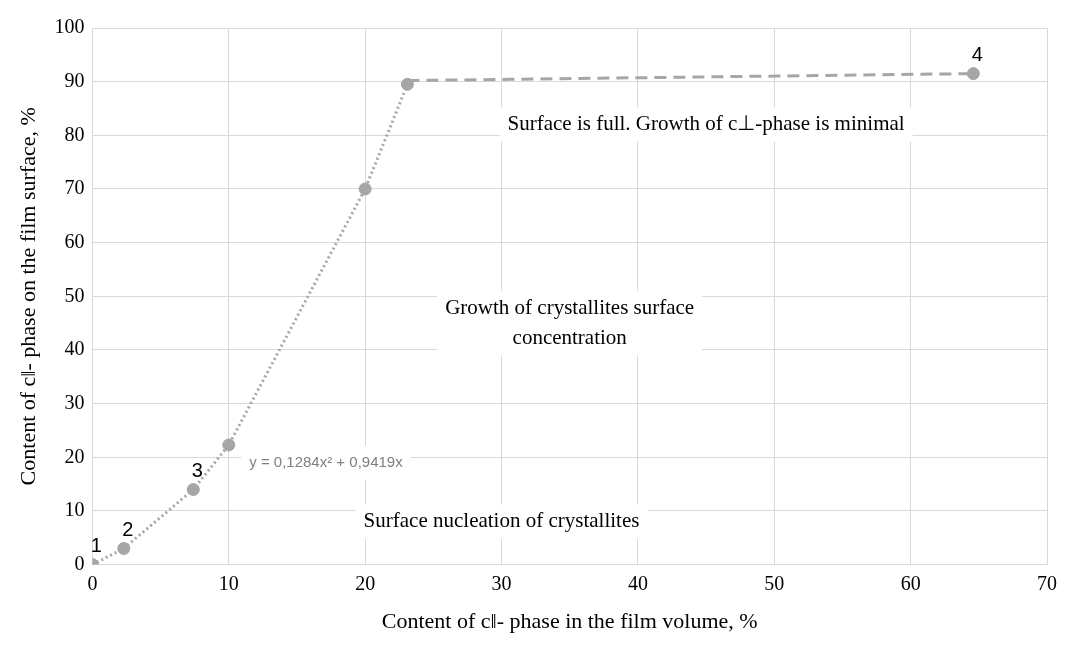  Describe the element at coordinates (74, 187) in the screenshot. I see `y-tick-label: 70` at that location.